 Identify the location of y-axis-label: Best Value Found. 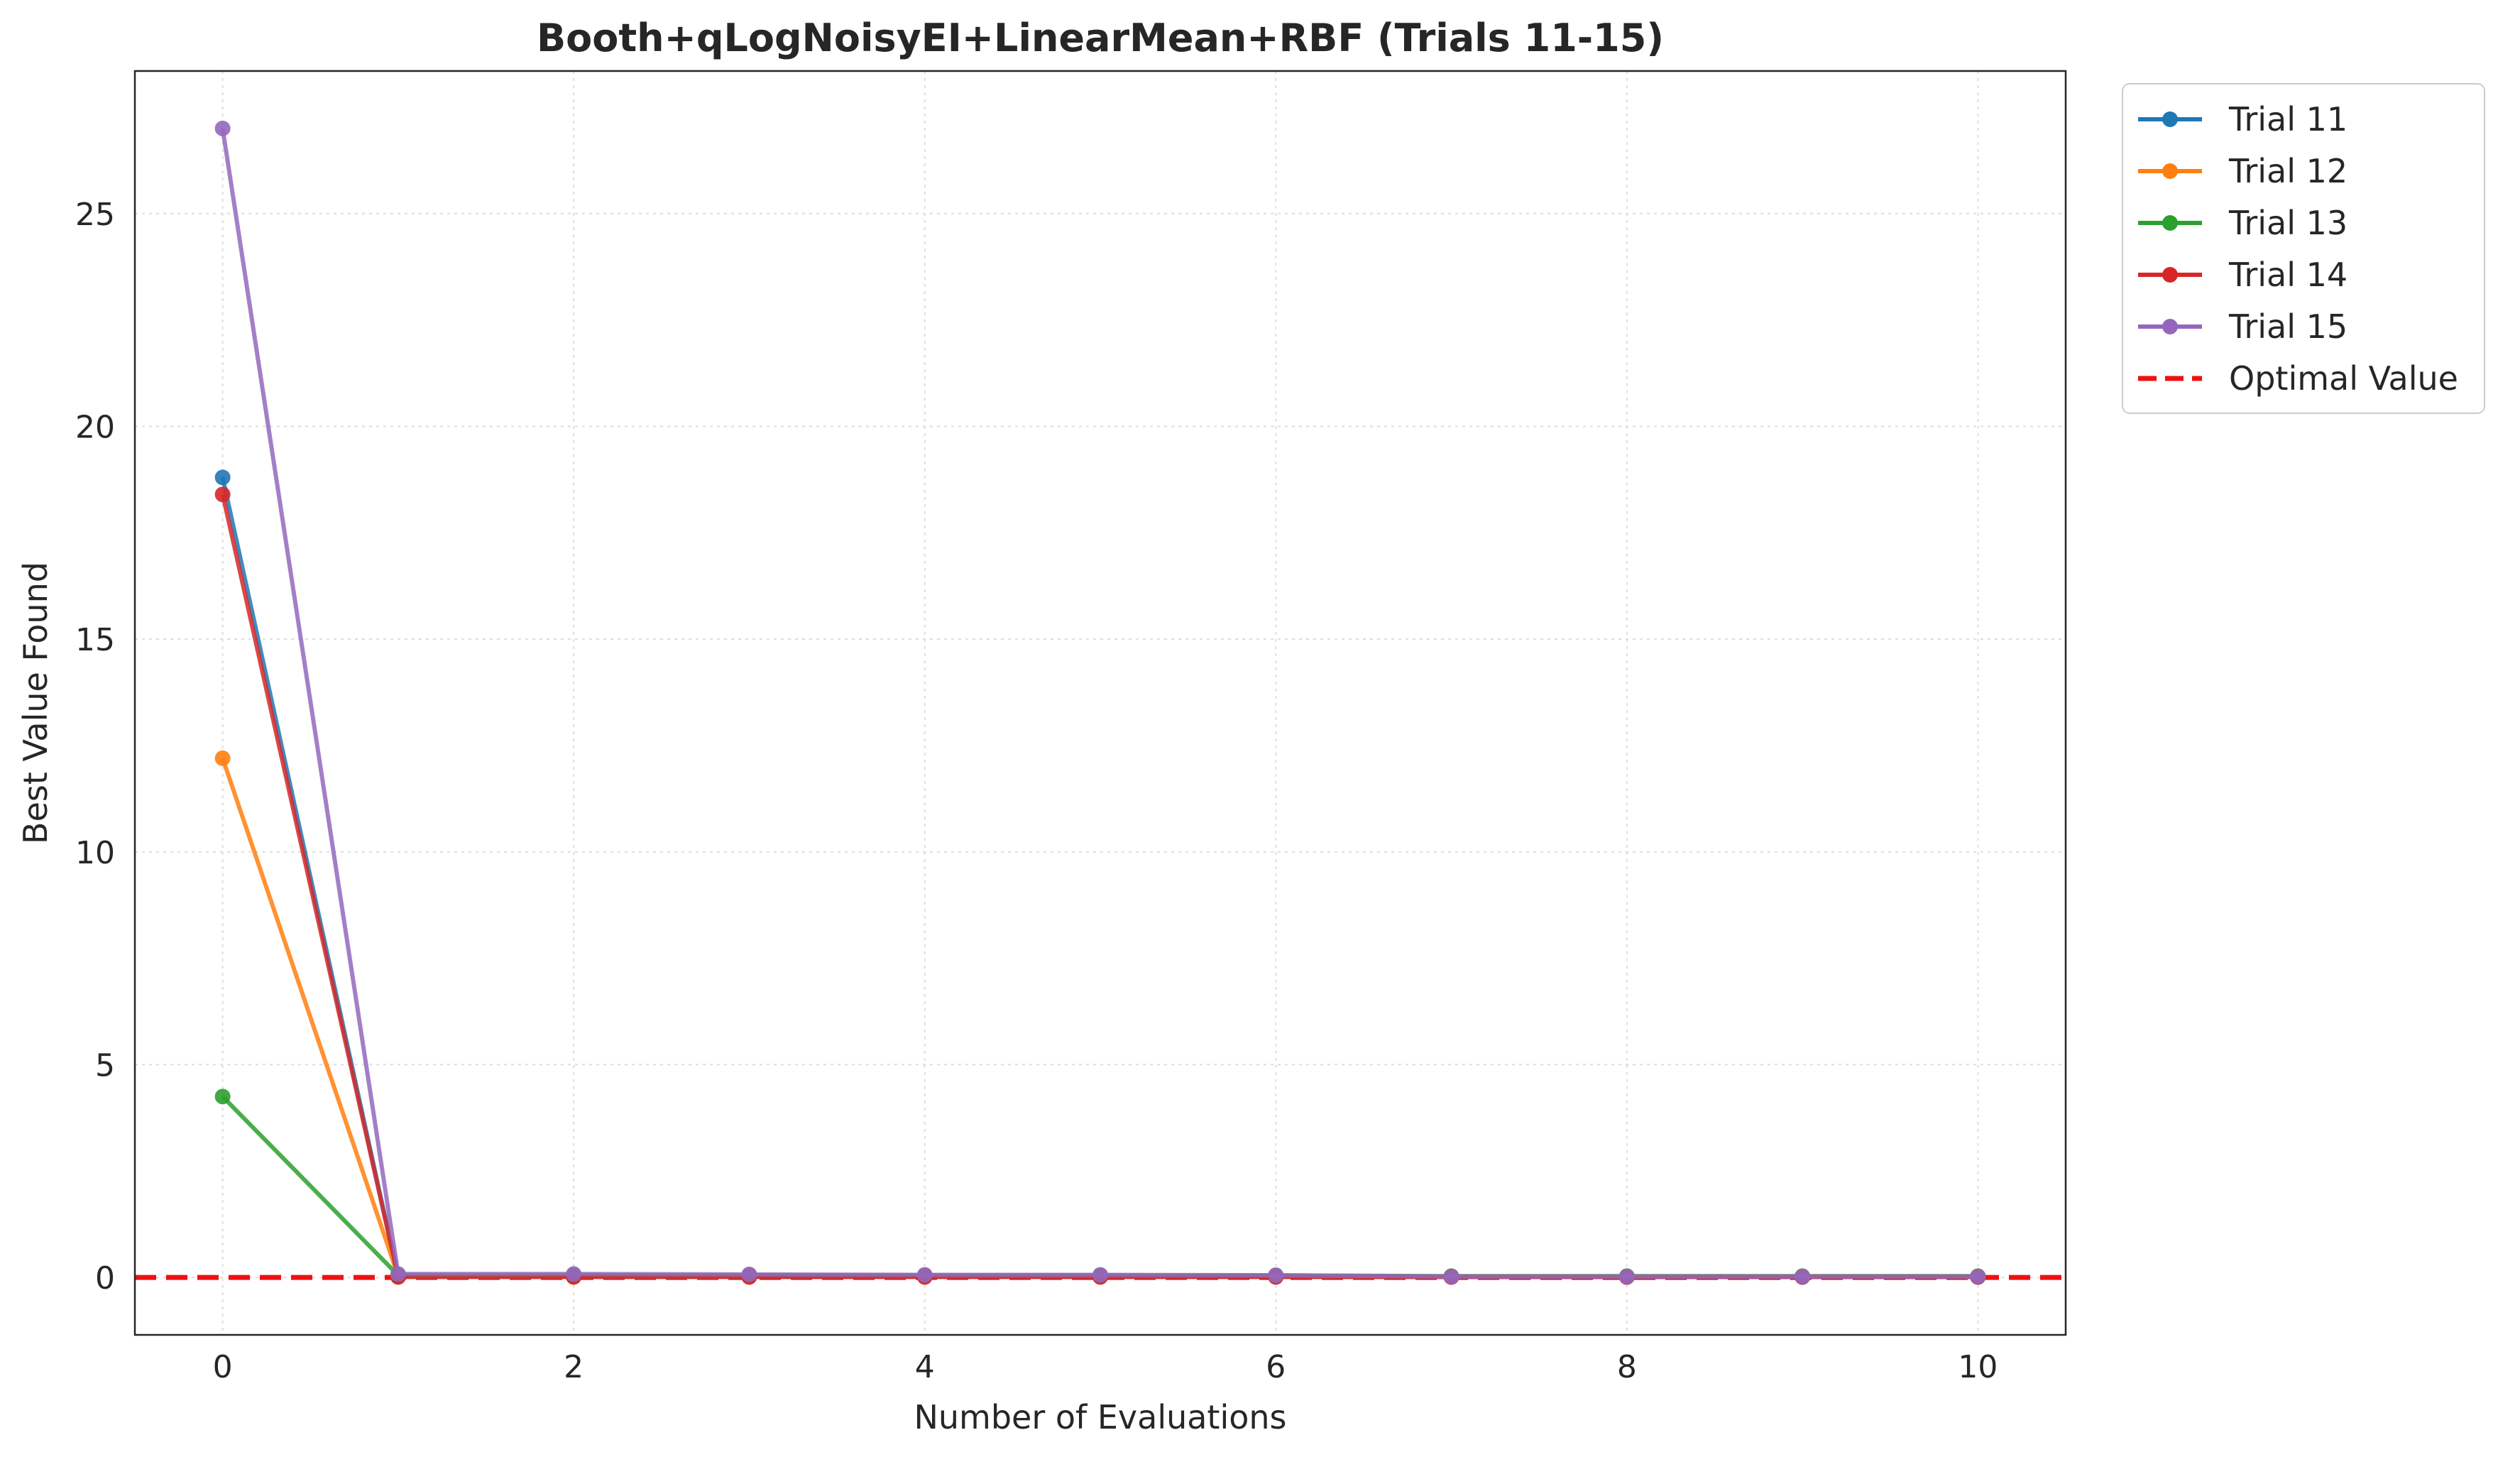
(36, 703).